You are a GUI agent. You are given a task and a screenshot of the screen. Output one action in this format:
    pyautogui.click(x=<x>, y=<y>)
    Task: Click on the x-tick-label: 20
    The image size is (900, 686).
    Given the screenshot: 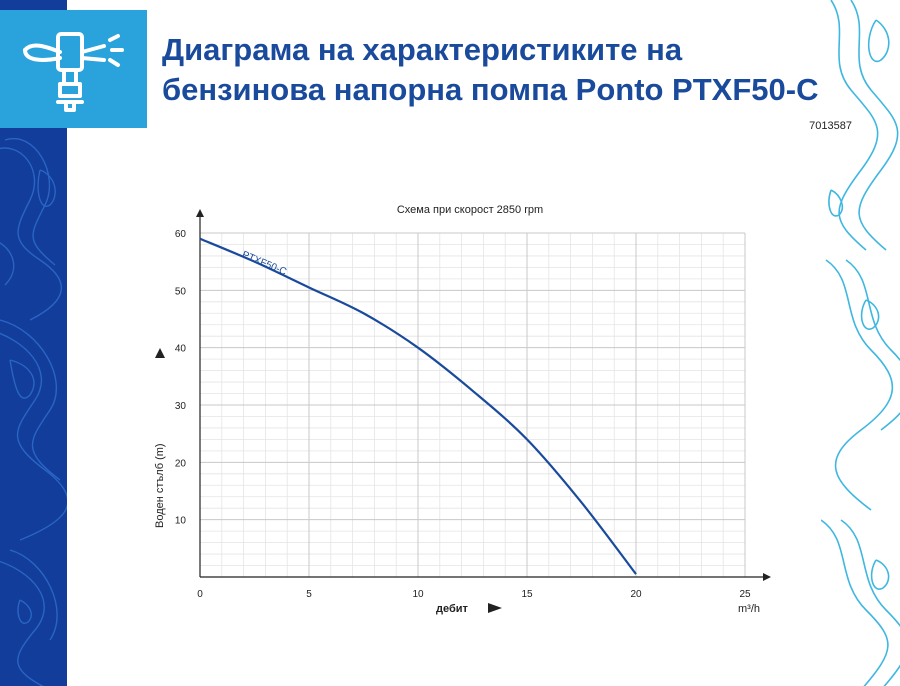 What is the action you would take?
    pyautogui.click(x=636, y=594)
    